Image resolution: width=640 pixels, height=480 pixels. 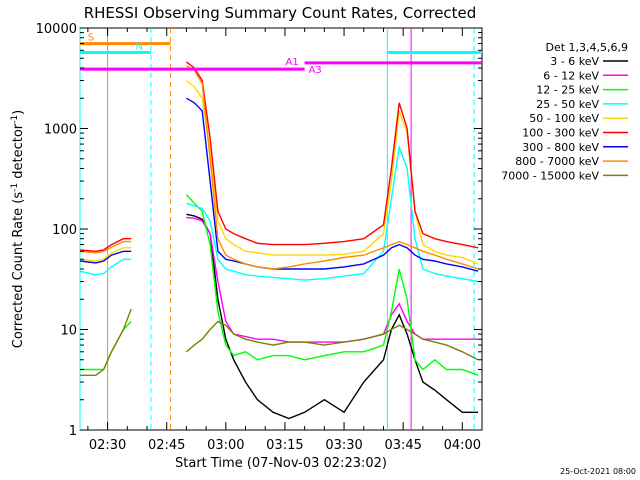 I want to click on y-axis-label: Corrected Count Rate (s-1 detector-1), so click(x=18, y=229).